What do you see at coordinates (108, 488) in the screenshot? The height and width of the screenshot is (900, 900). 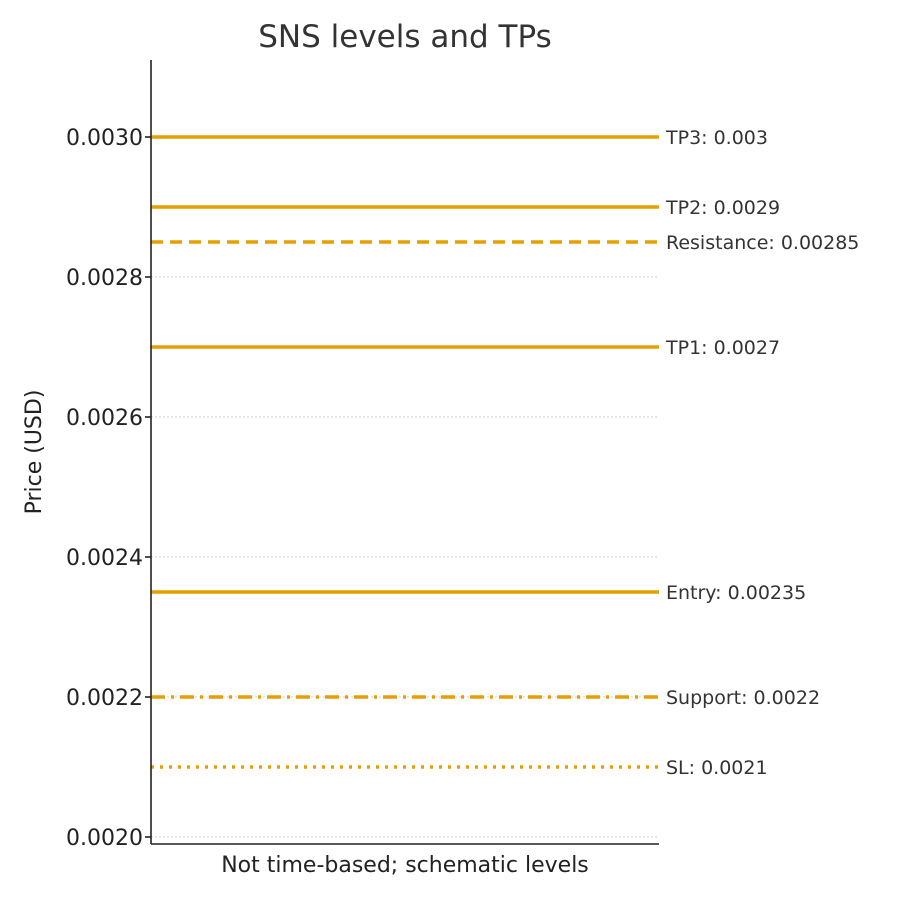 I see `y-axis-ticks: 0.0020 0.0022 0.0024 0.0026 0.0028 0.0030` at bounding box center [108, 488].